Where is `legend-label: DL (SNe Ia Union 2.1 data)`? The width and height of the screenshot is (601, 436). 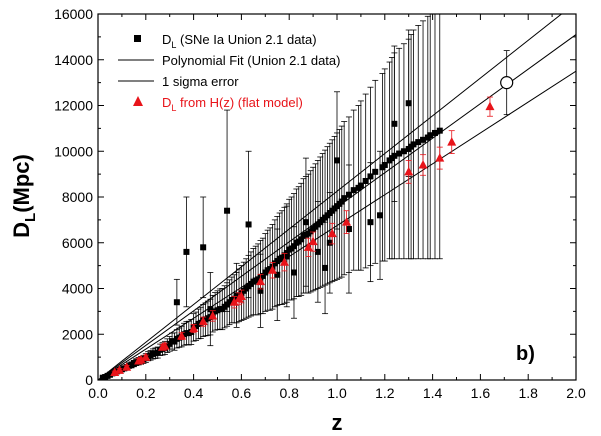 legend-label: DL (SNe Ia Union 2.1 data) is located at coordinates (239, 41).